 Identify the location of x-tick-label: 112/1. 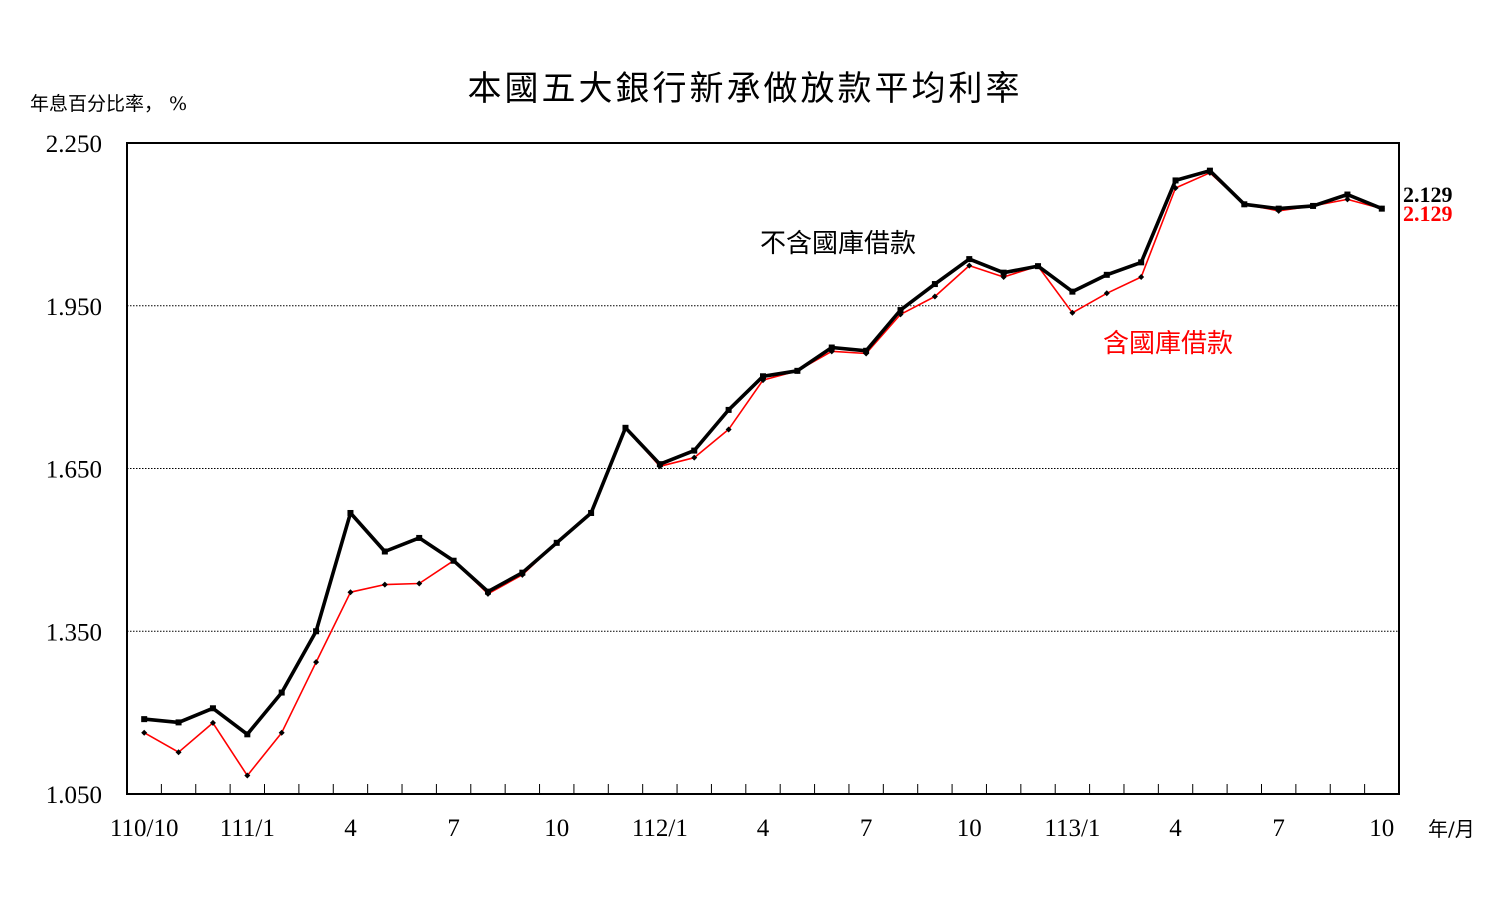
(660, 828).